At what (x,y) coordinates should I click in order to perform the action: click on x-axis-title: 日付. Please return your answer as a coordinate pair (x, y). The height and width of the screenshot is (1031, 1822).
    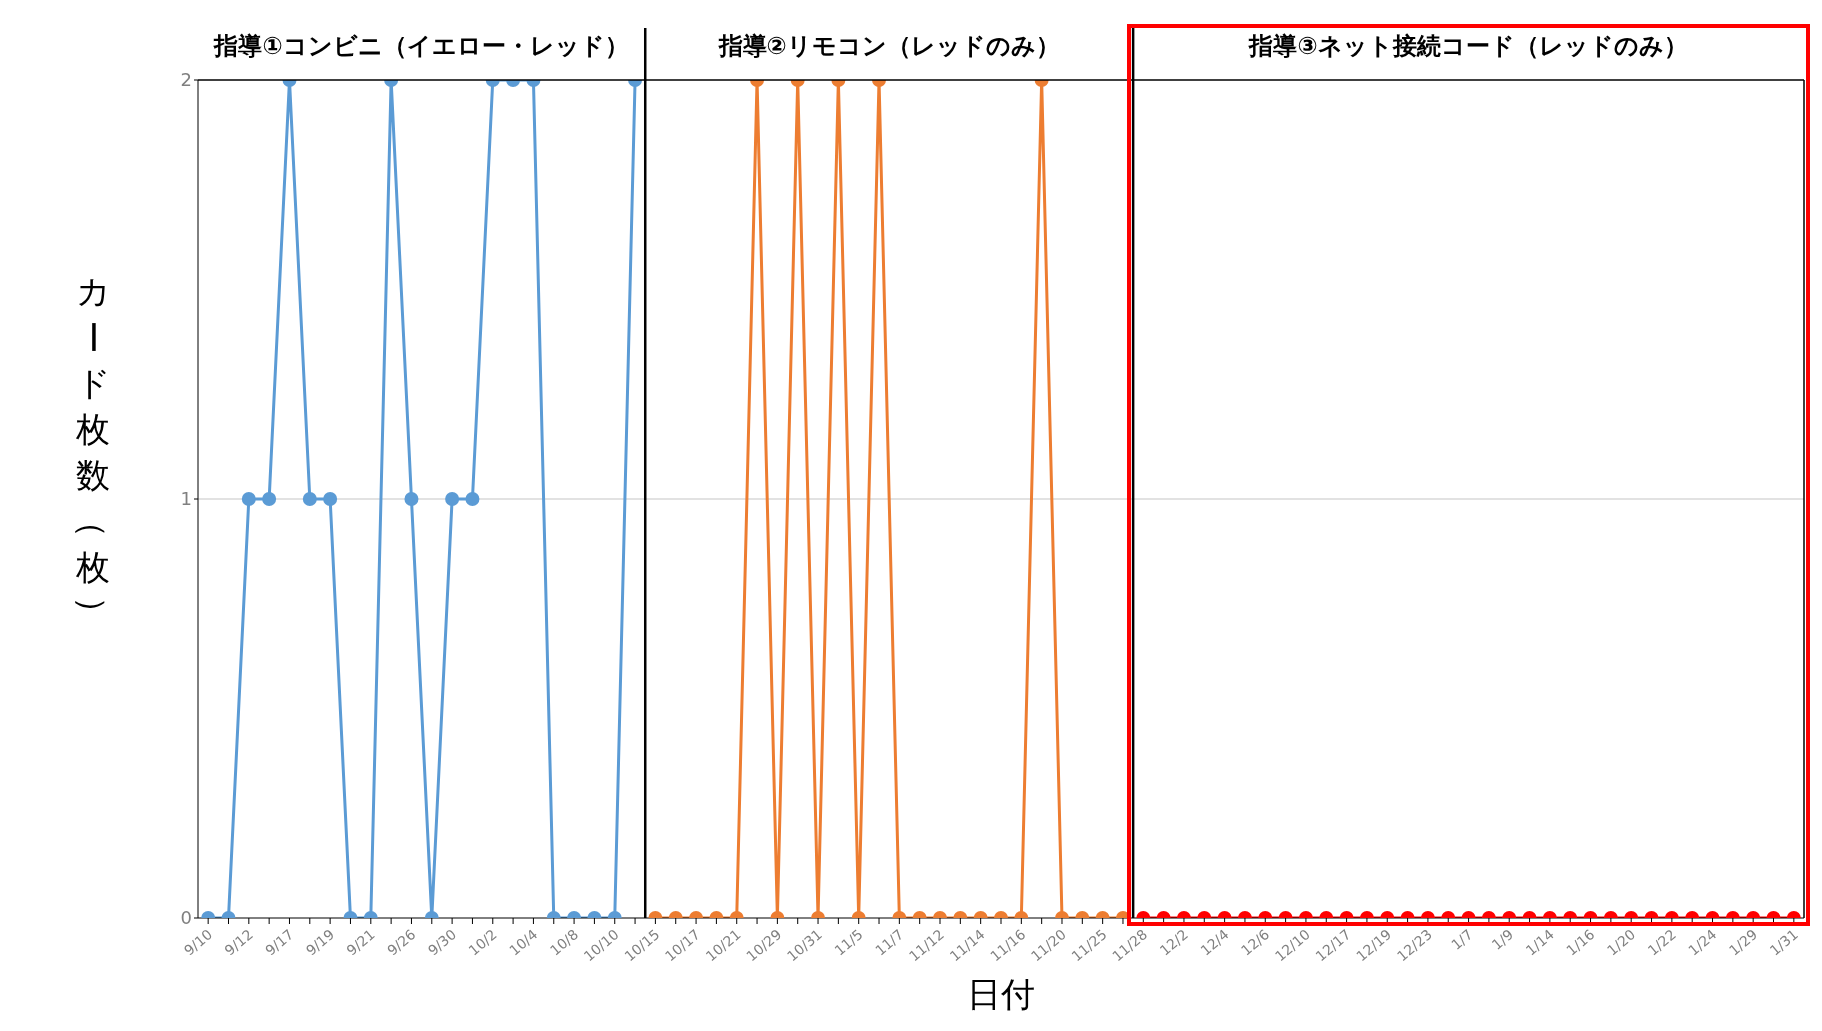
    Looking at the image, I should click on (1001, 994).